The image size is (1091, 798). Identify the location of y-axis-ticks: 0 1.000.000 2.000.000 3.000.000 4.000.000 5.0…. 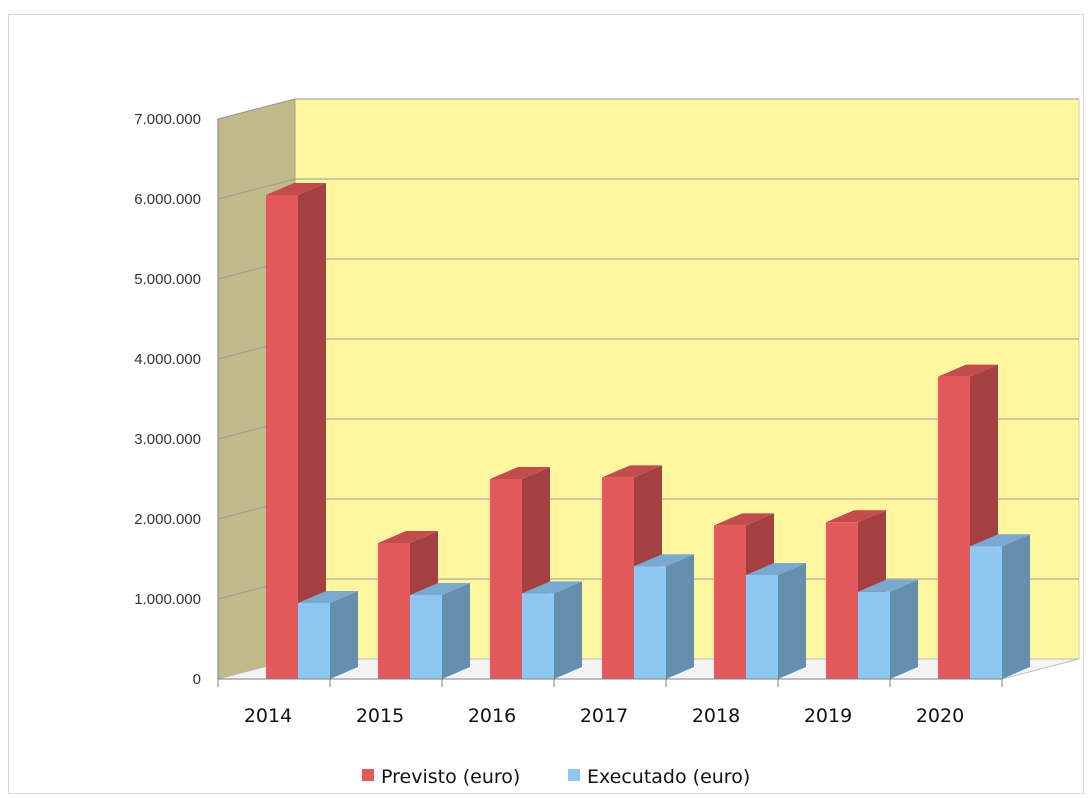
(176, 399).